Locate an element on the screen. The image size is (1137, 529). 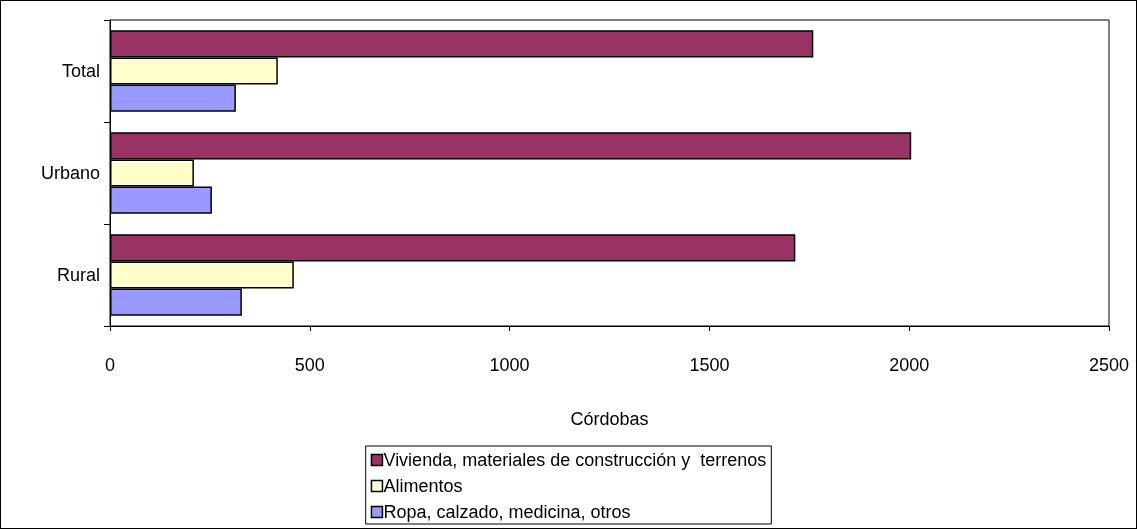
x-tick-label: 0 is located at coordinates (110, 365).